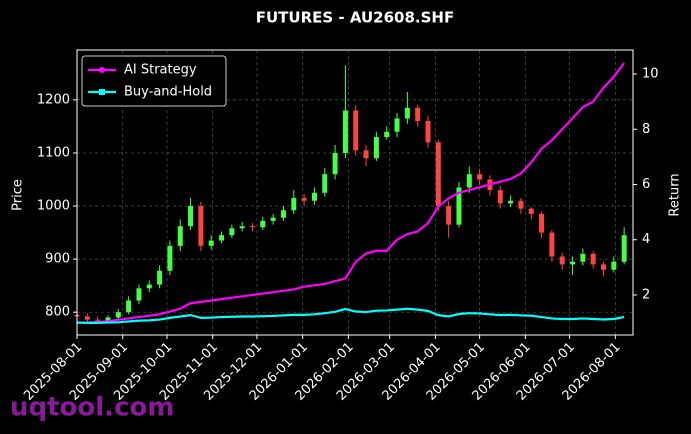  What do you see at coordinates (53, 99) in the screenshot?
I see `y-tick-label: 1200` at bounding box center [53, 99].